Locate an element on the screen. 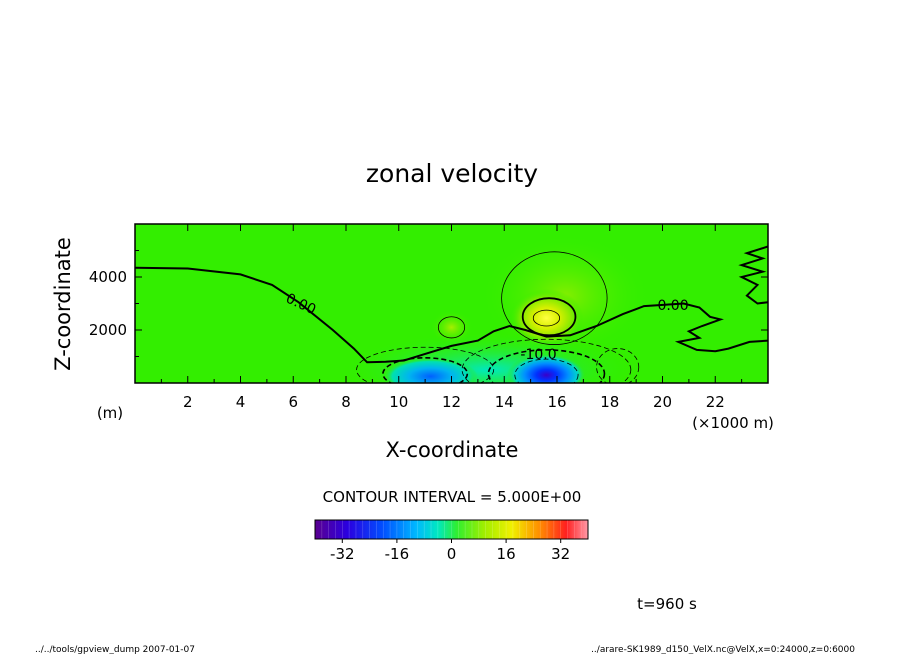 Image resolution: width=904 pixels, height=654 pixels. colorbar-tick-label: -16 is located at coordinates (397, 554).